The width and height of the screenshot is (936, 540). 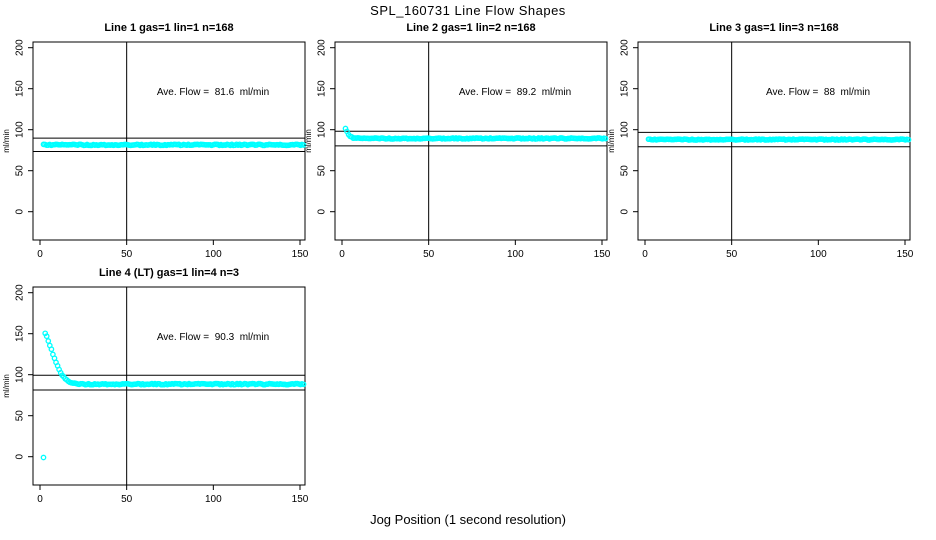 What do you see at coordinates (169, 273) in the screenshot?
I see `subplot-line-4-title: Line 4 (LT) gas=1 lin=4 n=3` at bounding box center [169, 273].